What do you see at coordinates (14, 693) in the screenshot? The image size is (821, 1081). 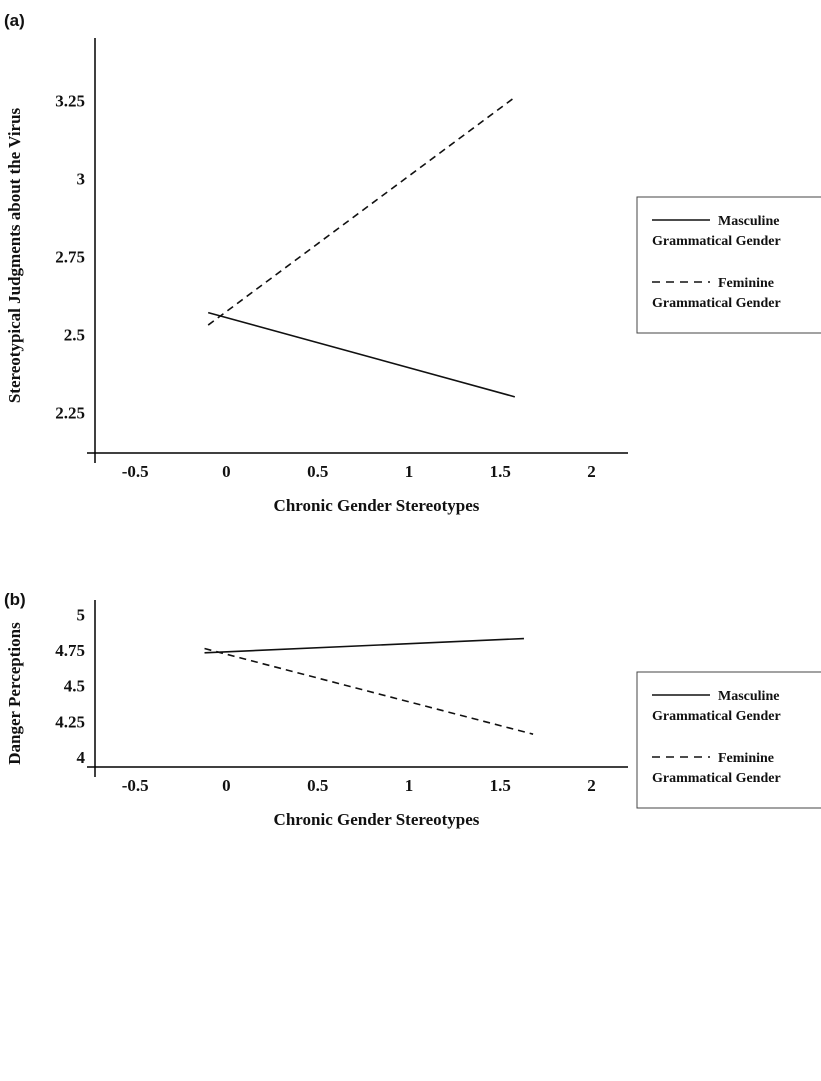 I see `y-axis-title: Danger Perceptions` at bounding box center [14, 693].